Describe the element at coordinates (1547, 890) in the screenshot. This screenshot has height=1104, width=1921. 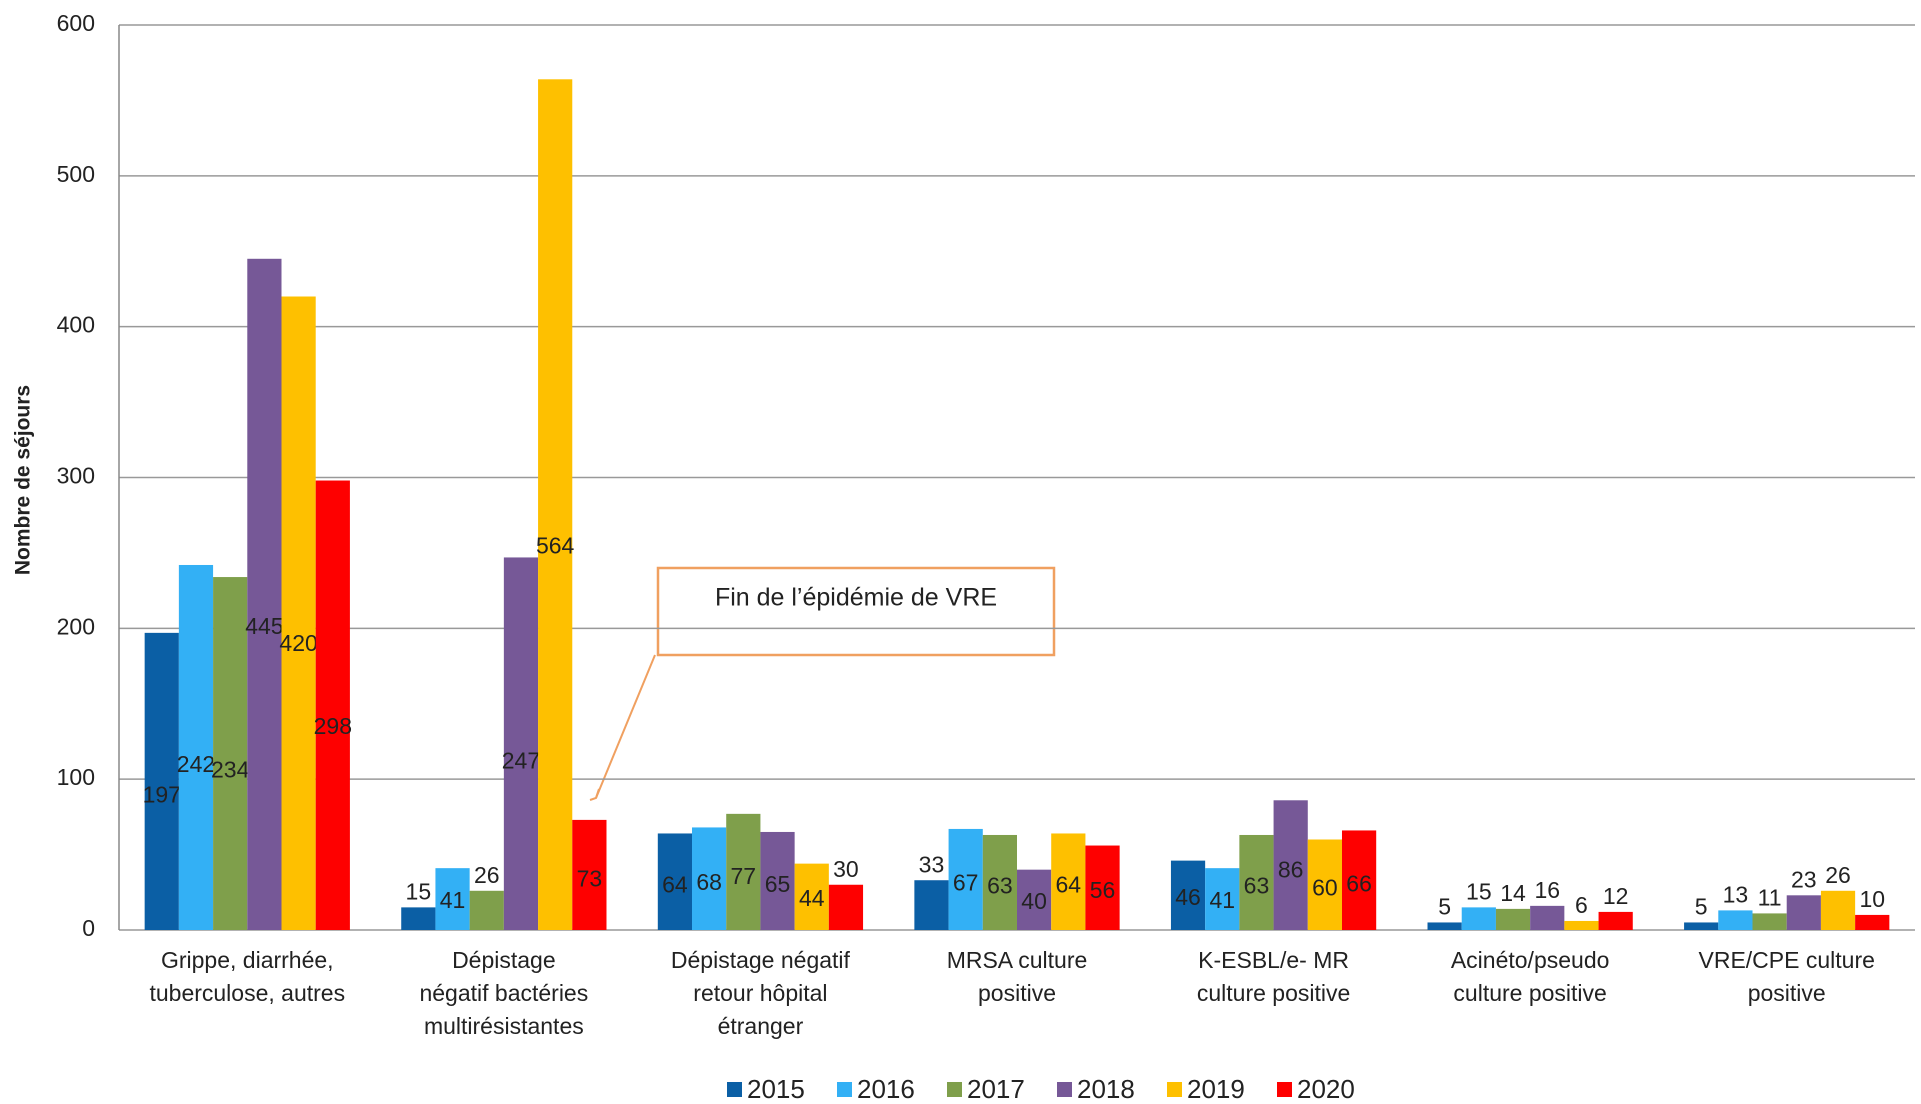
I see `data-label: 16` at that location.